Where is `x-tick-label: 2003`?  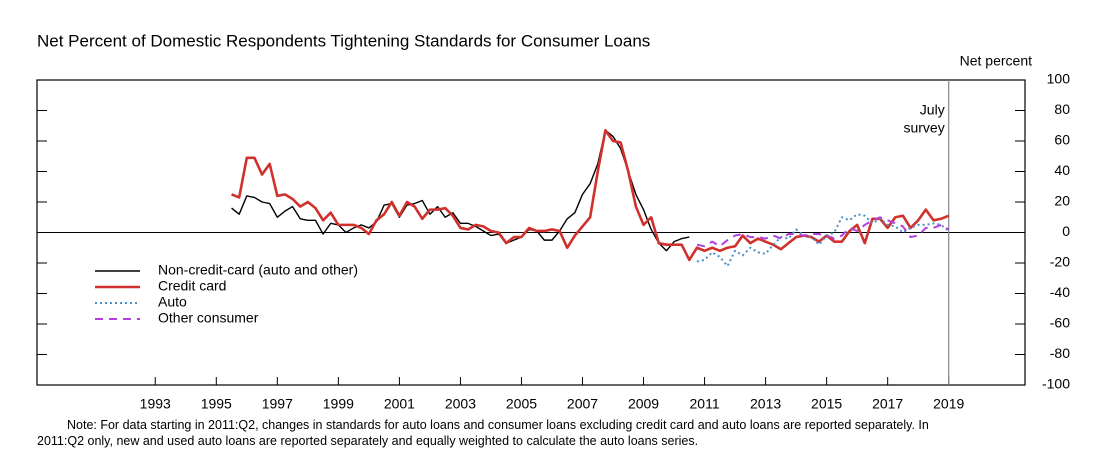 x-tick-label: 2003 is located at coordinates (460, 404).